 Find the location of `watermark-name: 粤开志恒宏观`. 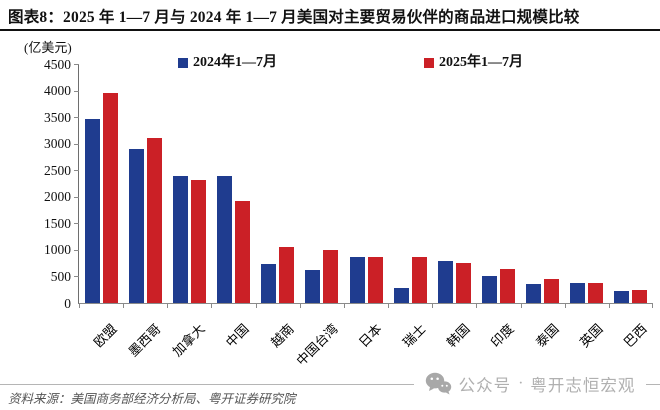

watermark-name: 粤开志恒宏观 is located at coordinates (583, 385).